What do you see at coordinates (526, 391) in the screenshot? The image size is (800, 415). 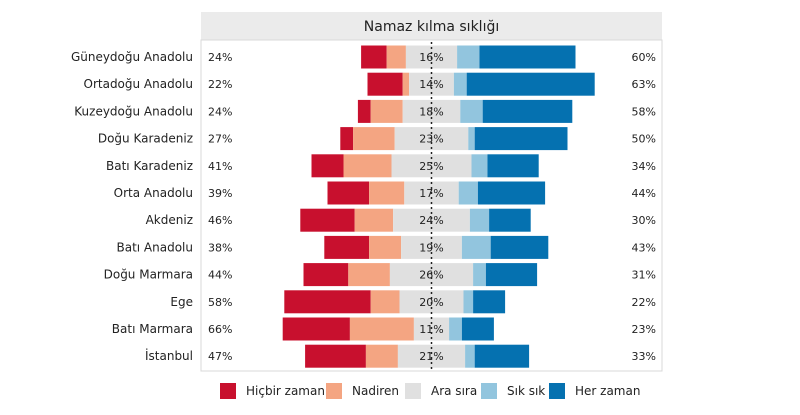 I see `legend-label: Sık sık` at bounding box center [526, 391].